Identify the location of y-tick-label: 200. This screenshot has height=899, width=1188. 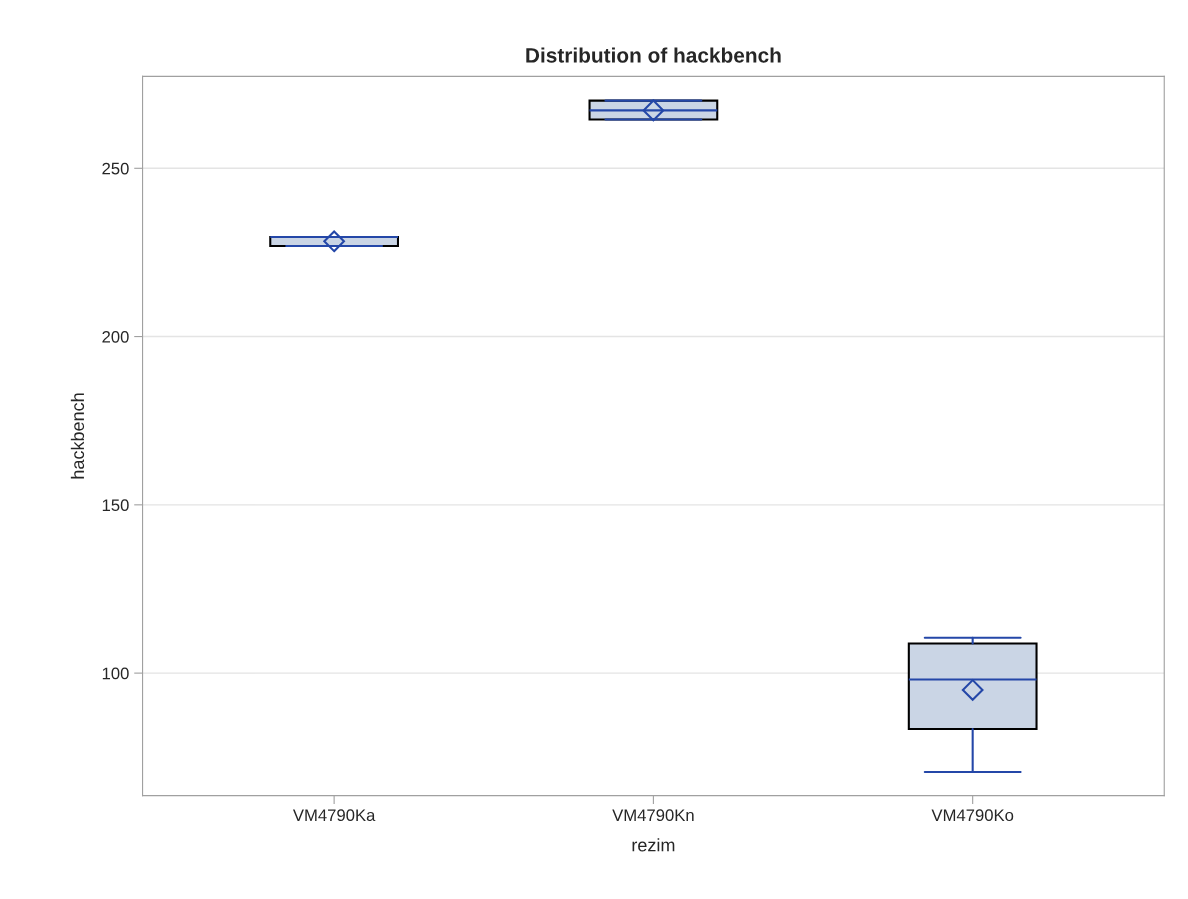
(115, 336).